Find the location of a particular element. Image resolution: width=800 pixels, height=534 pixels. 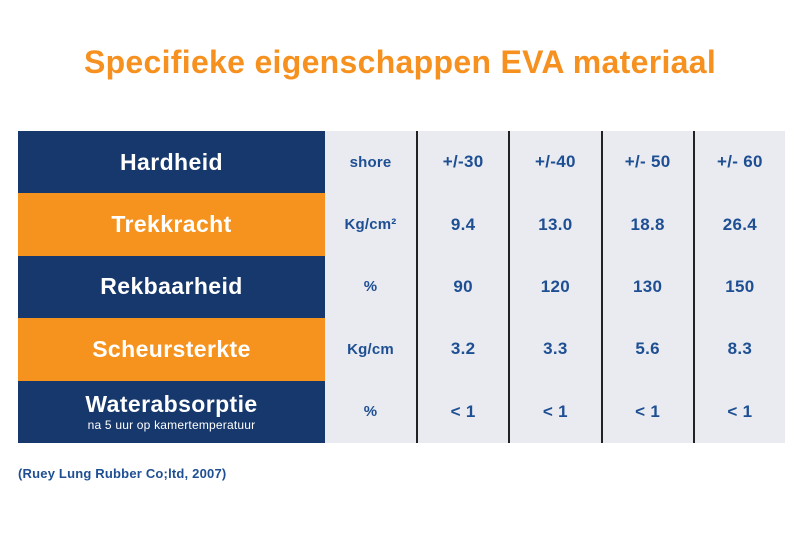

value-cell: 5.6 is located at coordinates (646, 349).